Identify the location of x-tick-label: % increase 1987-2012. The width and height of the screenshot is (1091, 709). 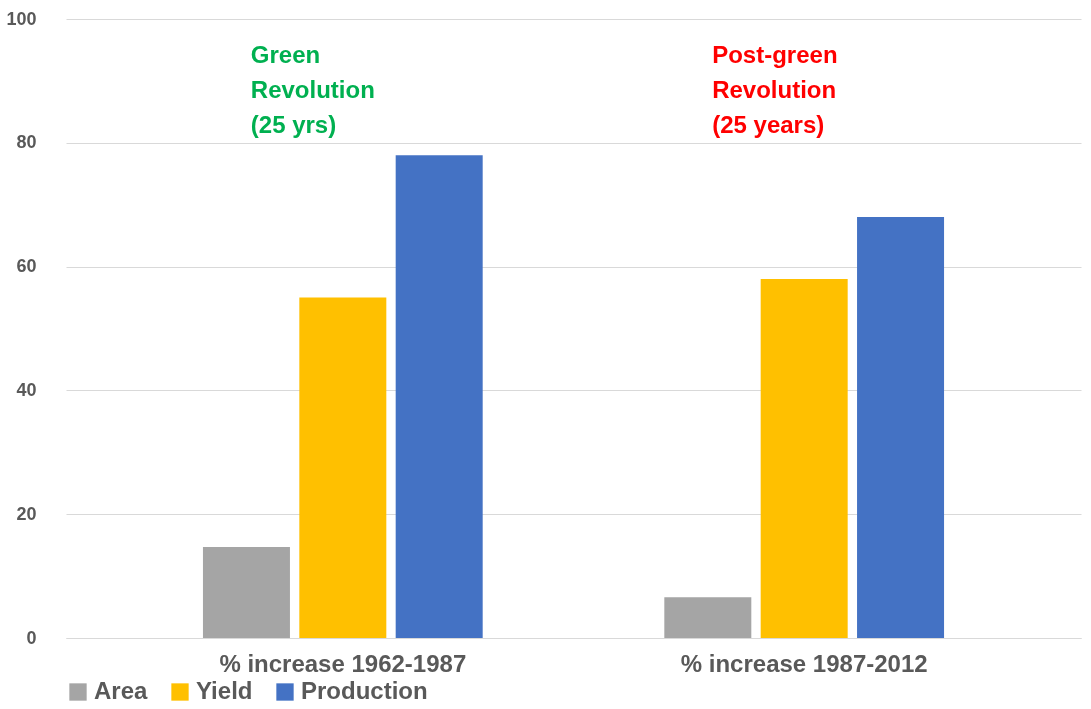
(804, 663).